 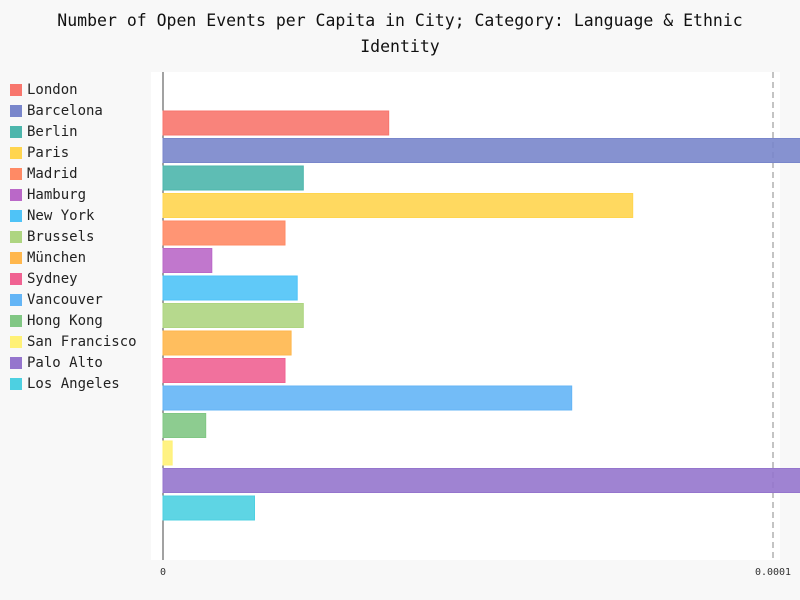 What do you see at coordinates (481, 480) in the screenshot?
I see `bar-palo-alto` at bounding box center [481, 480].